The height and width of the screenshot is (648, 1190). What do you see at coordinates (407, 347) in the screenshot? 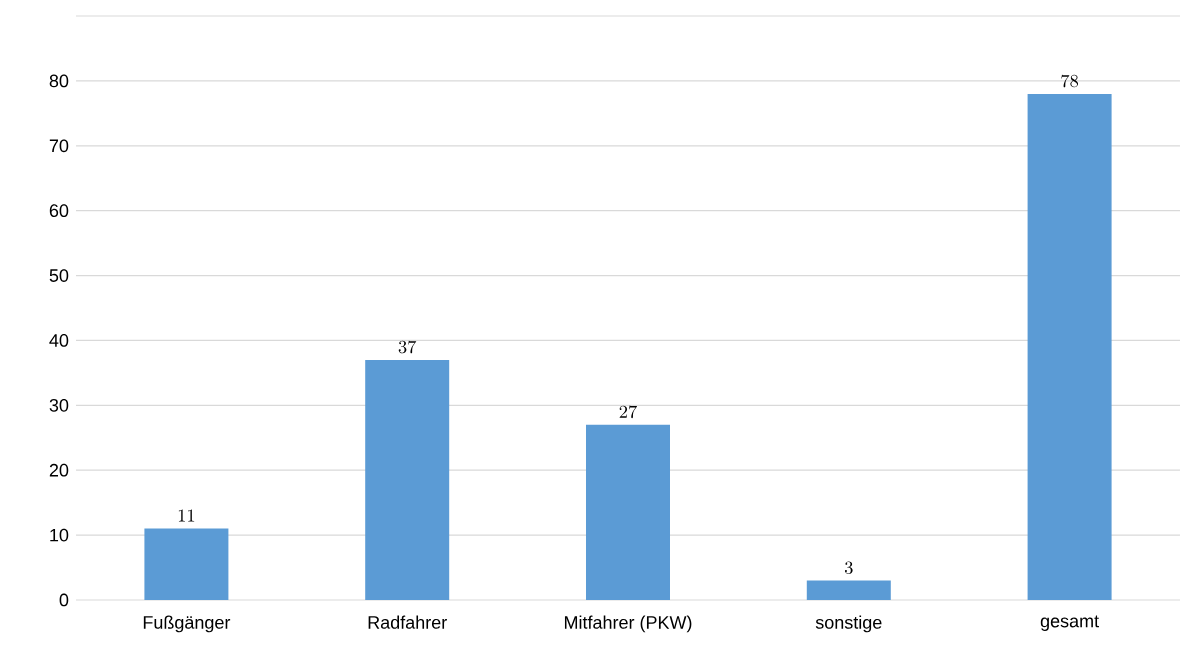
I see `data-label: 37` at bounding box center [407, 347].